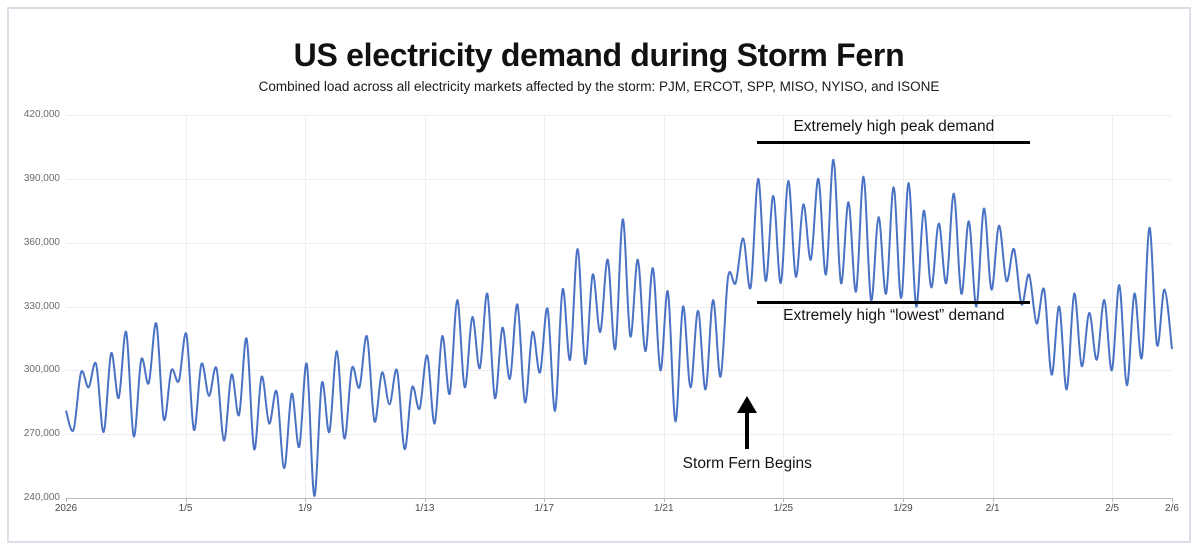 The height and width of the screenshot is (551, 1200). What do you see at coordinates (783, 508) in the screenshot?
I see `x-axis-tick-label: 1/25` at bounding box center [783, 508].